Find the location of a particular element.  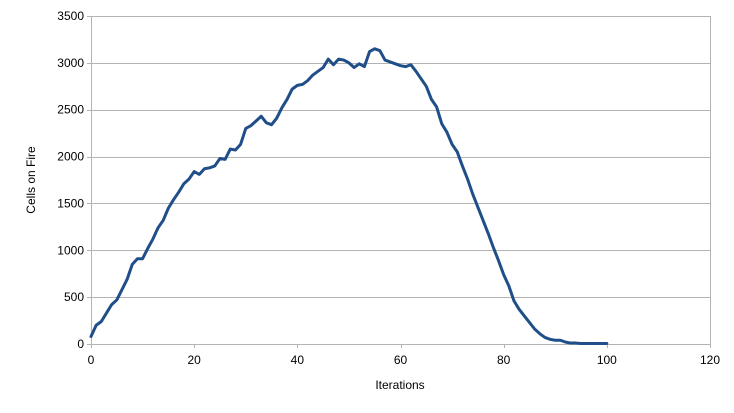

x-tick-label: 20 is located at coordinates (194, 360).